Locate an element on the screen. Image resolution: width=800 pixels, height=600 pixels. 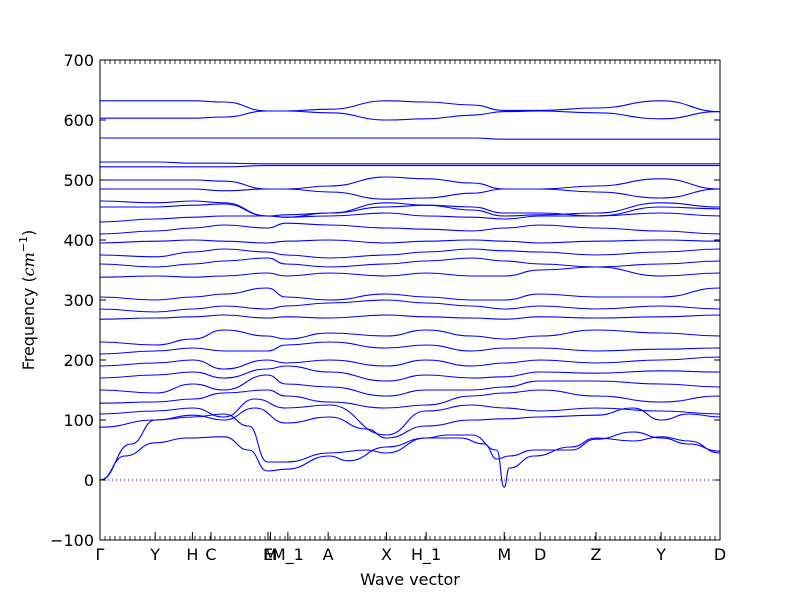
y-tick-label: 200 is located at coordinates (78, 360).